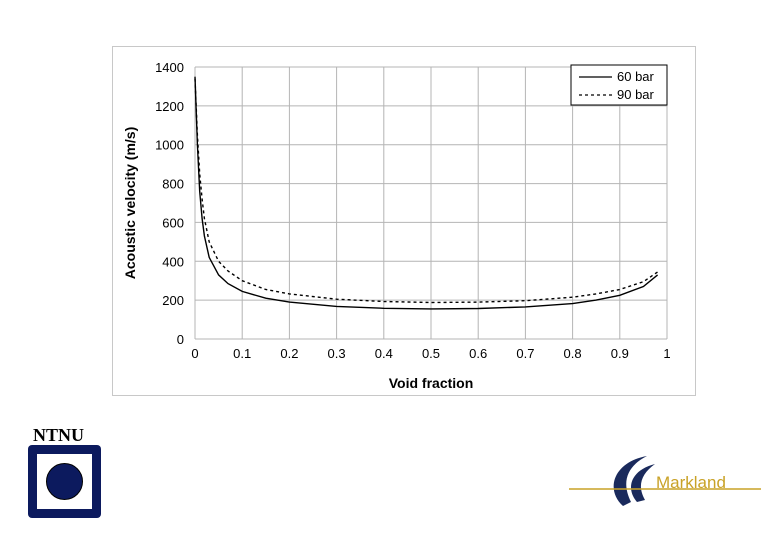 The image size is (780, 540). What do you see at coordinates (173, 300) in the screenshot?
I see `y-tick-label: 200` at bounding box center [173, 300].